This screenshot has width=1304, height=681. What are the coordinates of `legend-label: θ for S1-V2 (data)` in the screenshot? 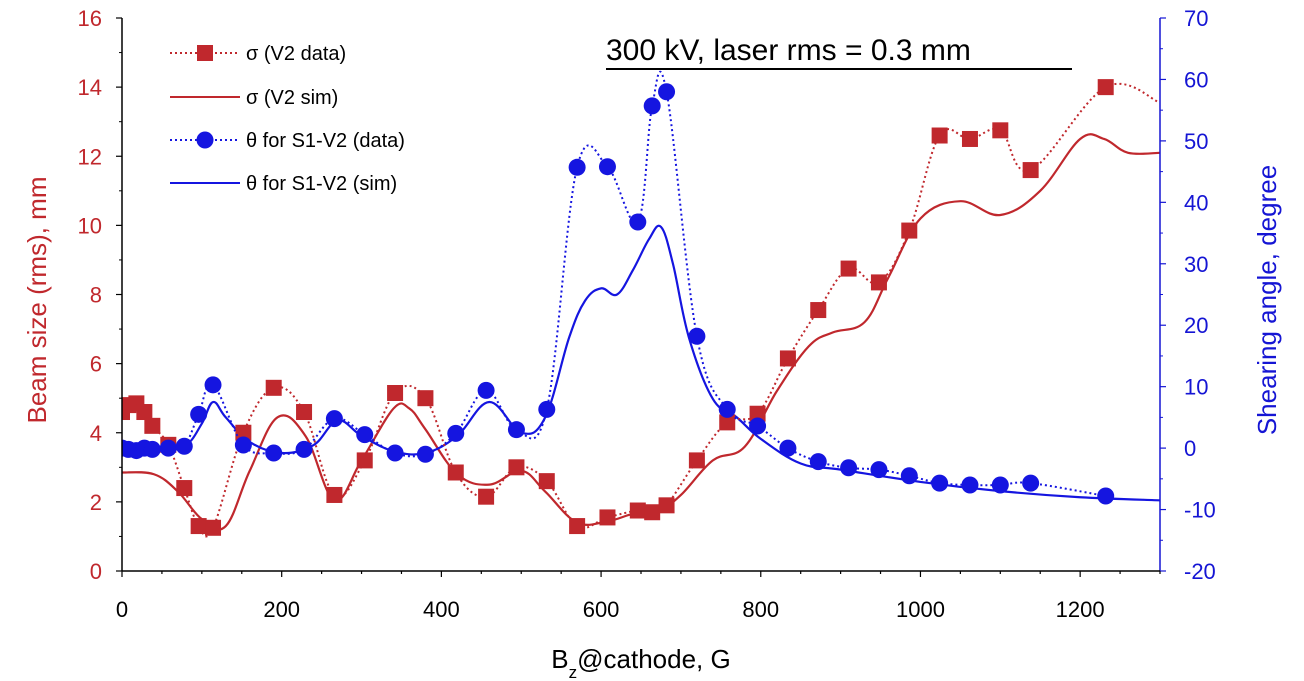 It's located at (325, 141).